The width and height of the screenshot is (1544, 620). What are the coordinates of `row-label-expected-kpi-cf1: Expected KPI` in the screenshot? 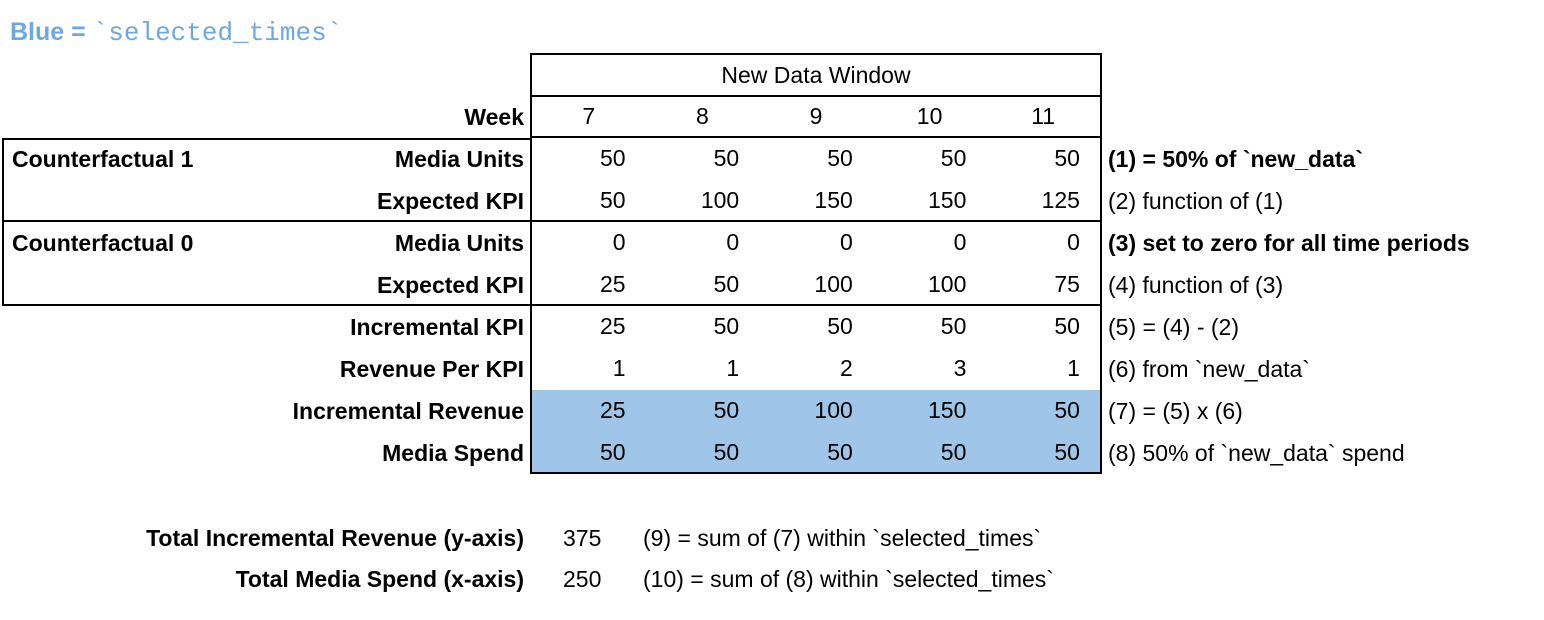 It's located at (450, 201).